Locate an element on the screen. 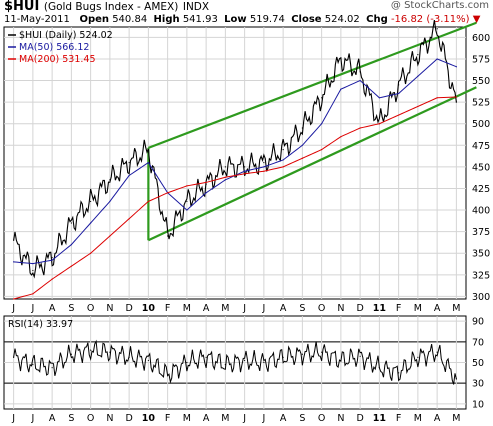 This screenshot has height=426, width=493. legend-label: MA(200) 531.45 is located at coordinates (57, 59).